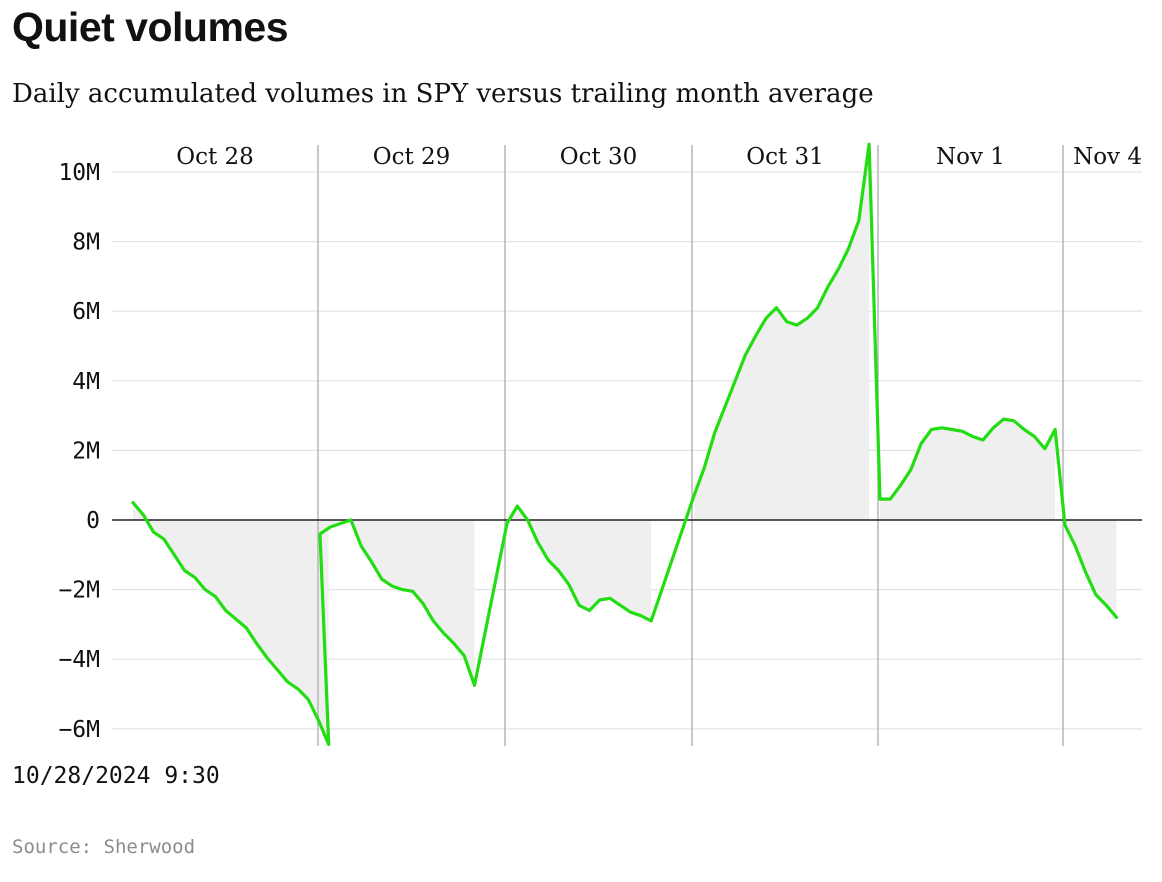 This screenshot has width=1162, height=882. What do you see at coordinates (93, 521) in the screenshot?
I see `y-tick-label: 0` at bounding box center [93, 521].